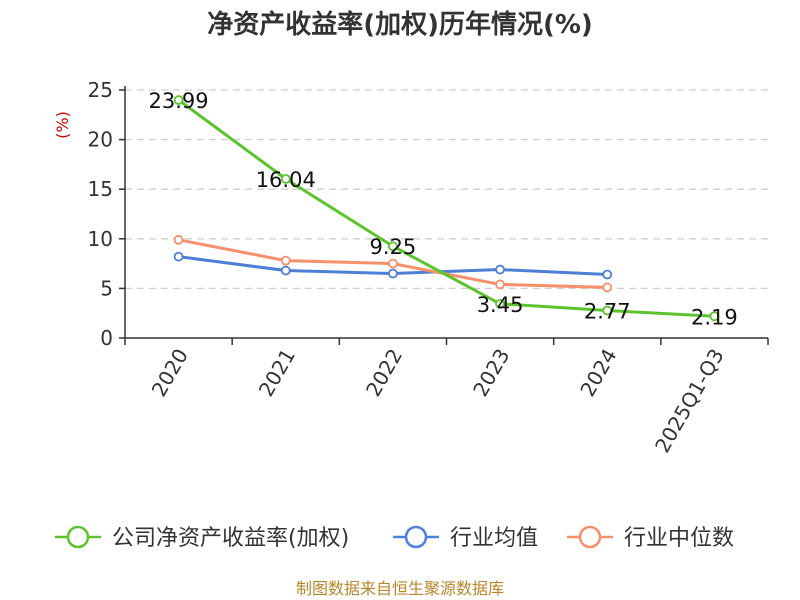 The height and width of the screenshot is (600, 800). Describe the element at coordinates (277, 373) in the screenshot. I see `x-tick-label: 2021` at that location.